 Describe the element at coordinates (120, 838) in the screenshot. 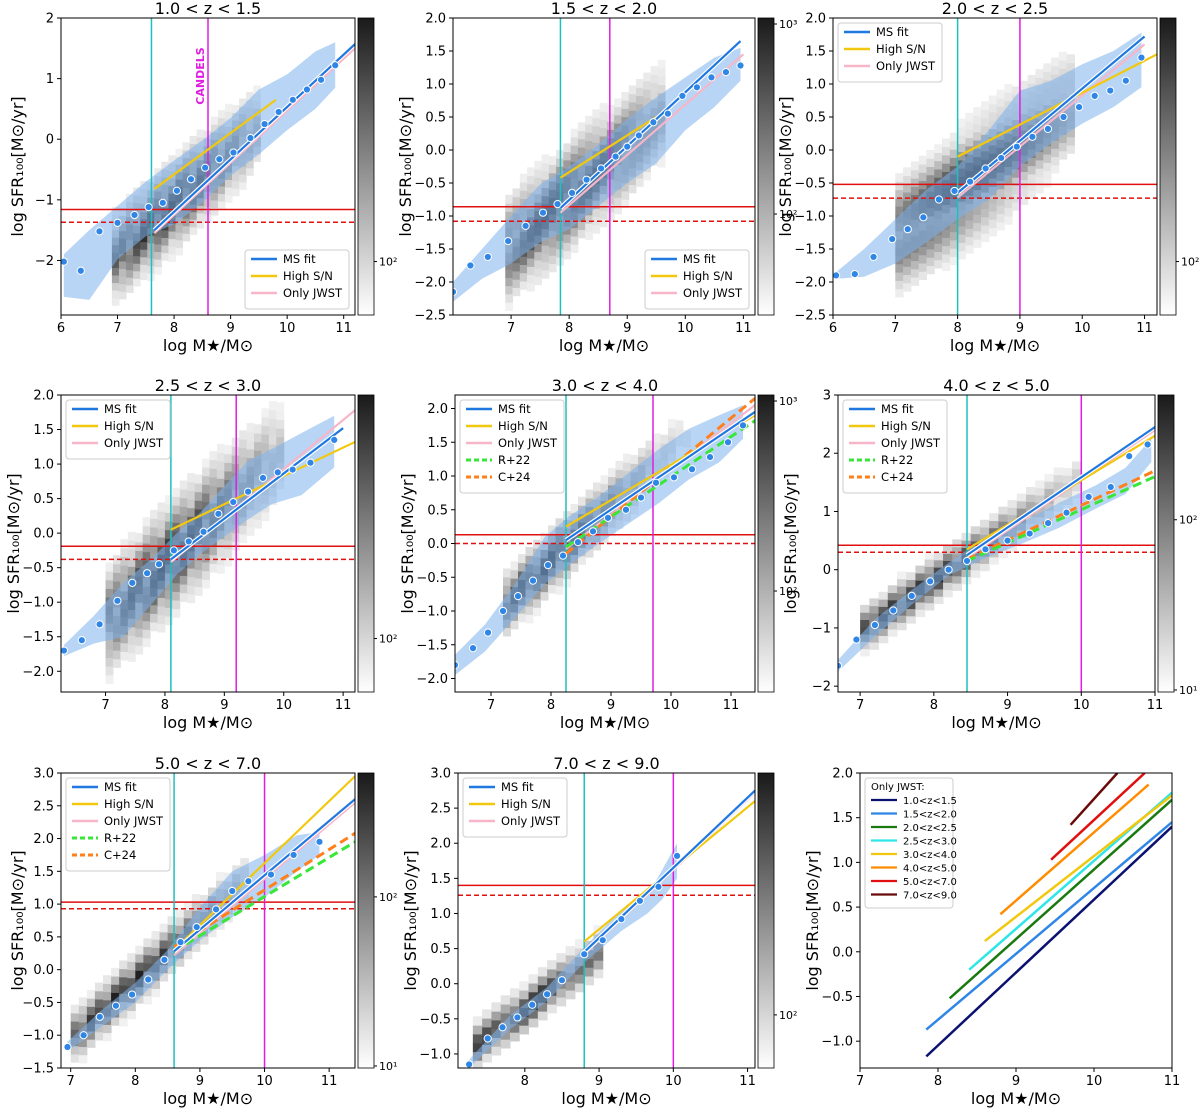

I see `legend-label: R+22` at that location.